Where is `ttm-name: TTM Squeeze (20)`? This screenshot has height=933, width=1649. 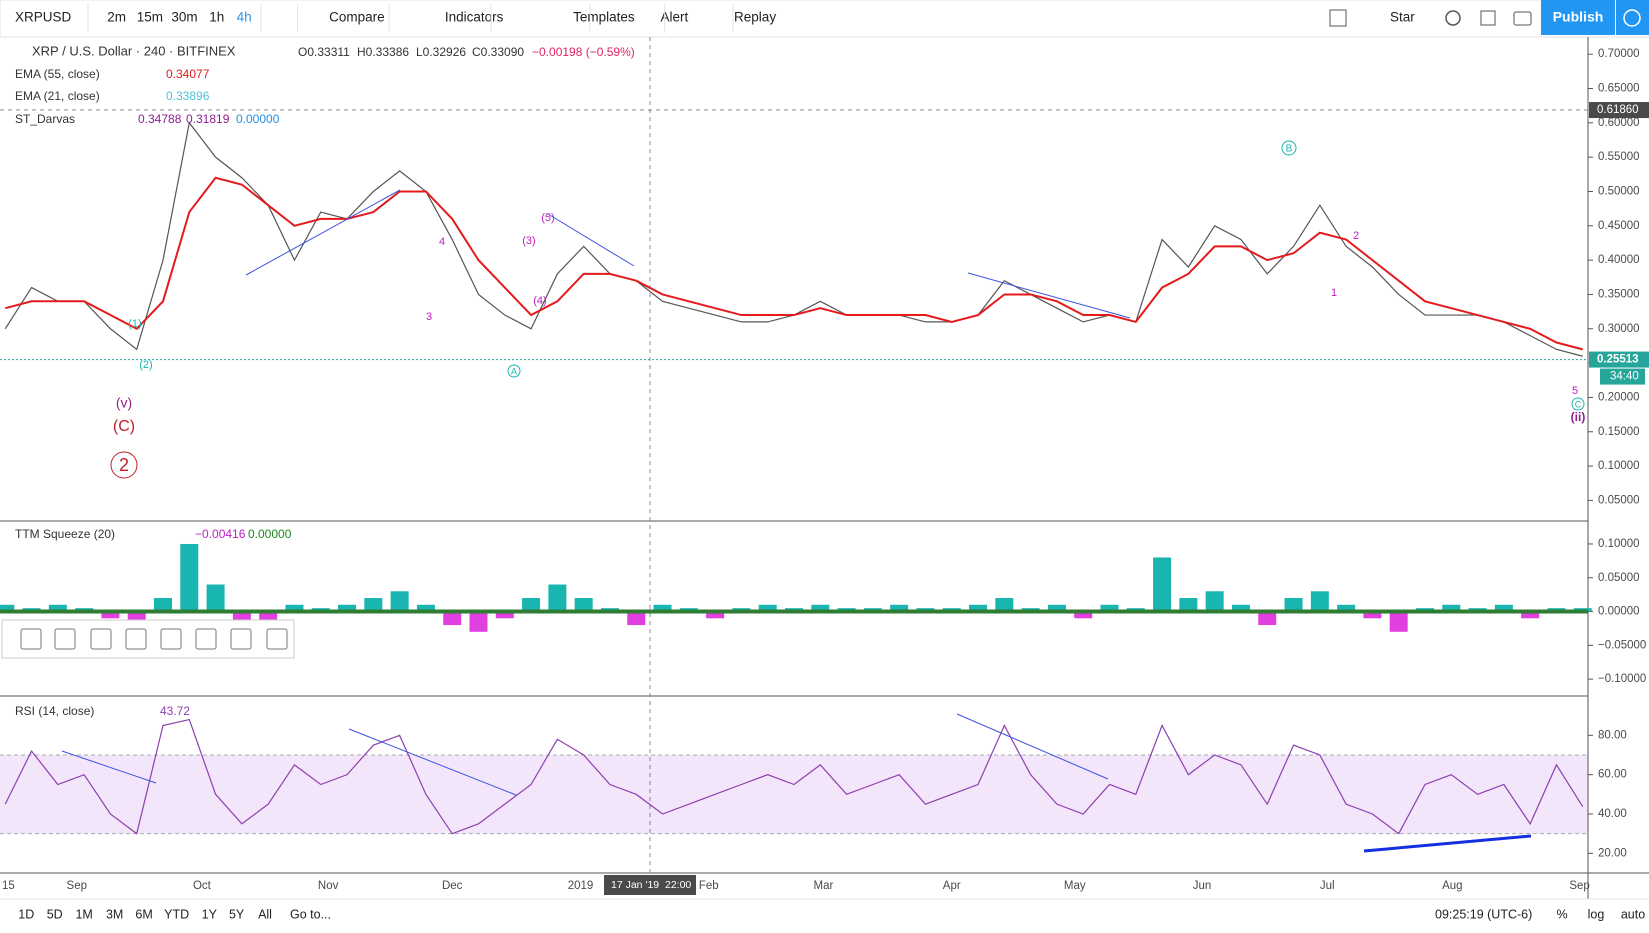
ttm-name: TTM Squeeze (20) is located at coordinates (65, 534).